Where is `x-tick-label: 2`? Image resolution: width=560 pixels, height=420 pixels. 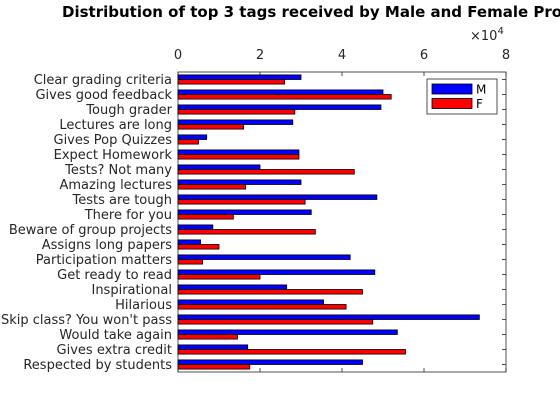
x-tick-label: 2 is located at coordinates (260, 55).